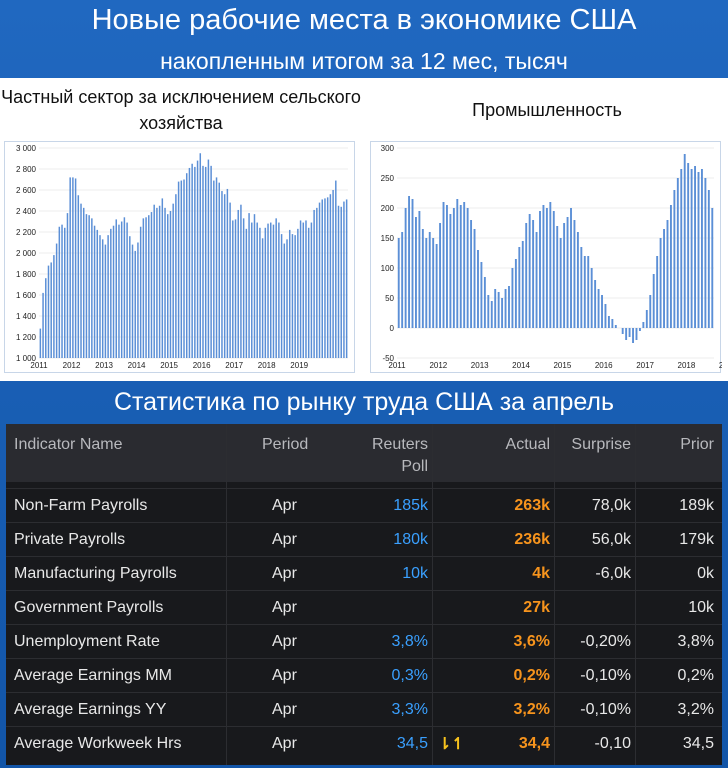  I want to click on y-tick-label: 2 200, so click(26, 232).